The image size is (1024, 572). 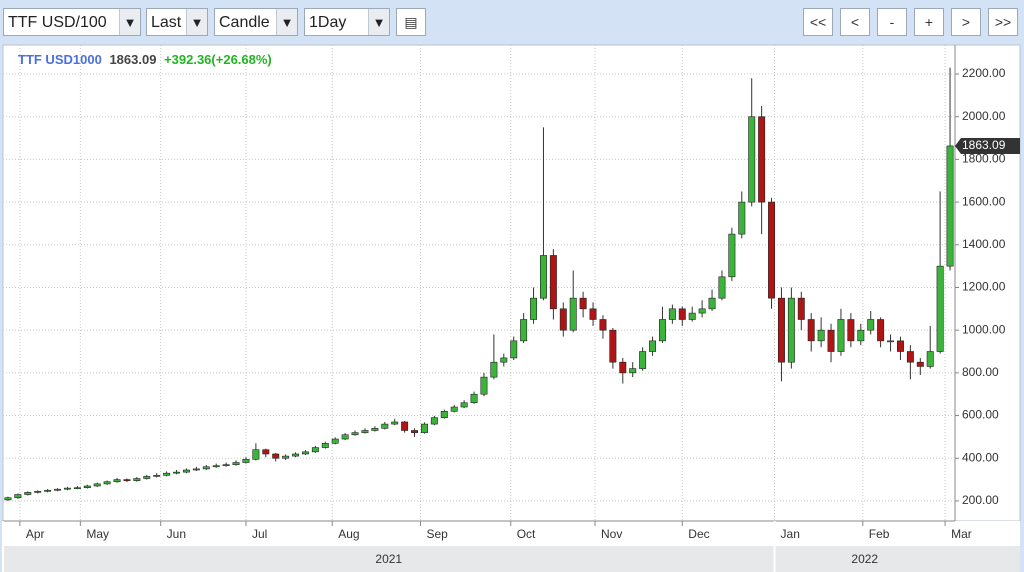 What do you see at coordinates (790, 534) in the screenshot?
I see `x-tick-label: Jan` at bounding box center [790, 534].